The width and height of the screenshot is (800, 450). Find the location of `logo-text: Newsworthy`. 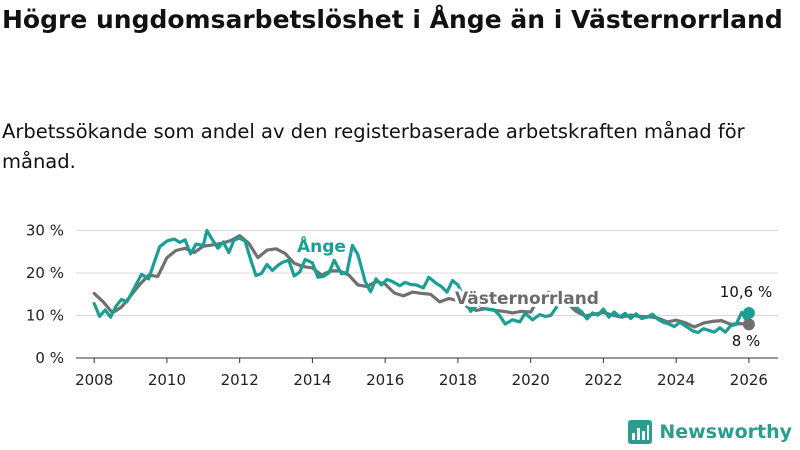

logo-text: Newsworthy is located at coordinates (725, 432).